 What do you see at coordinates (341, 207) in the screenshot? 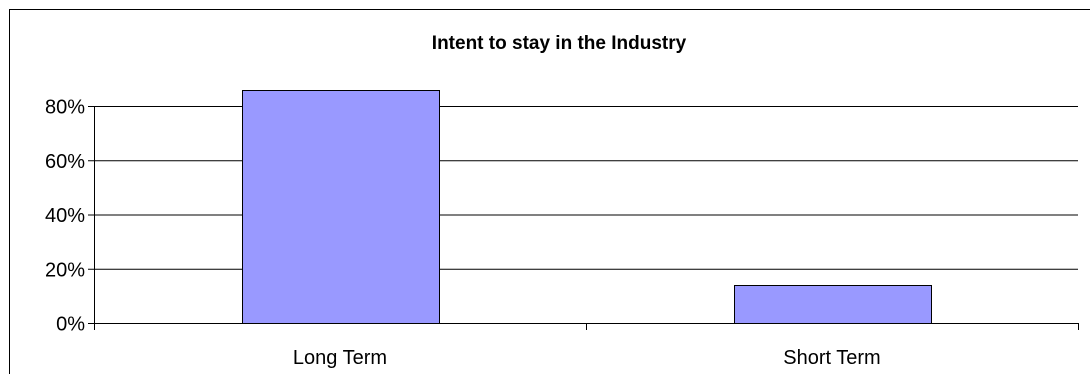
I see `bar-long-term` at bounding box center [341, 207].